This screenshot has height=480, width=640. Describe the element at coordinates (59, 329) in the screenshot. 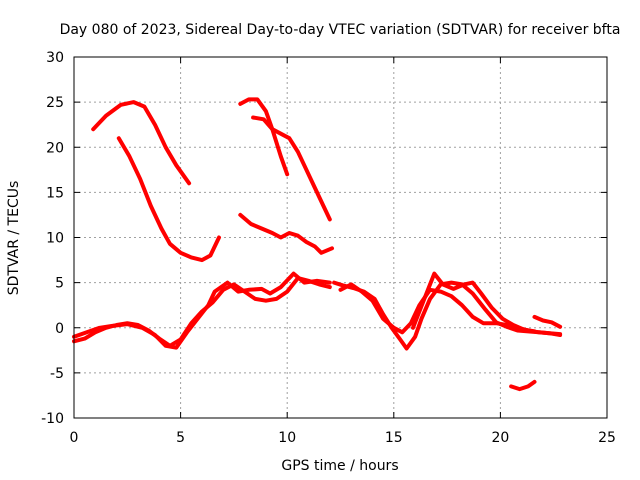

I see `y-tick-label: 0` at that location.